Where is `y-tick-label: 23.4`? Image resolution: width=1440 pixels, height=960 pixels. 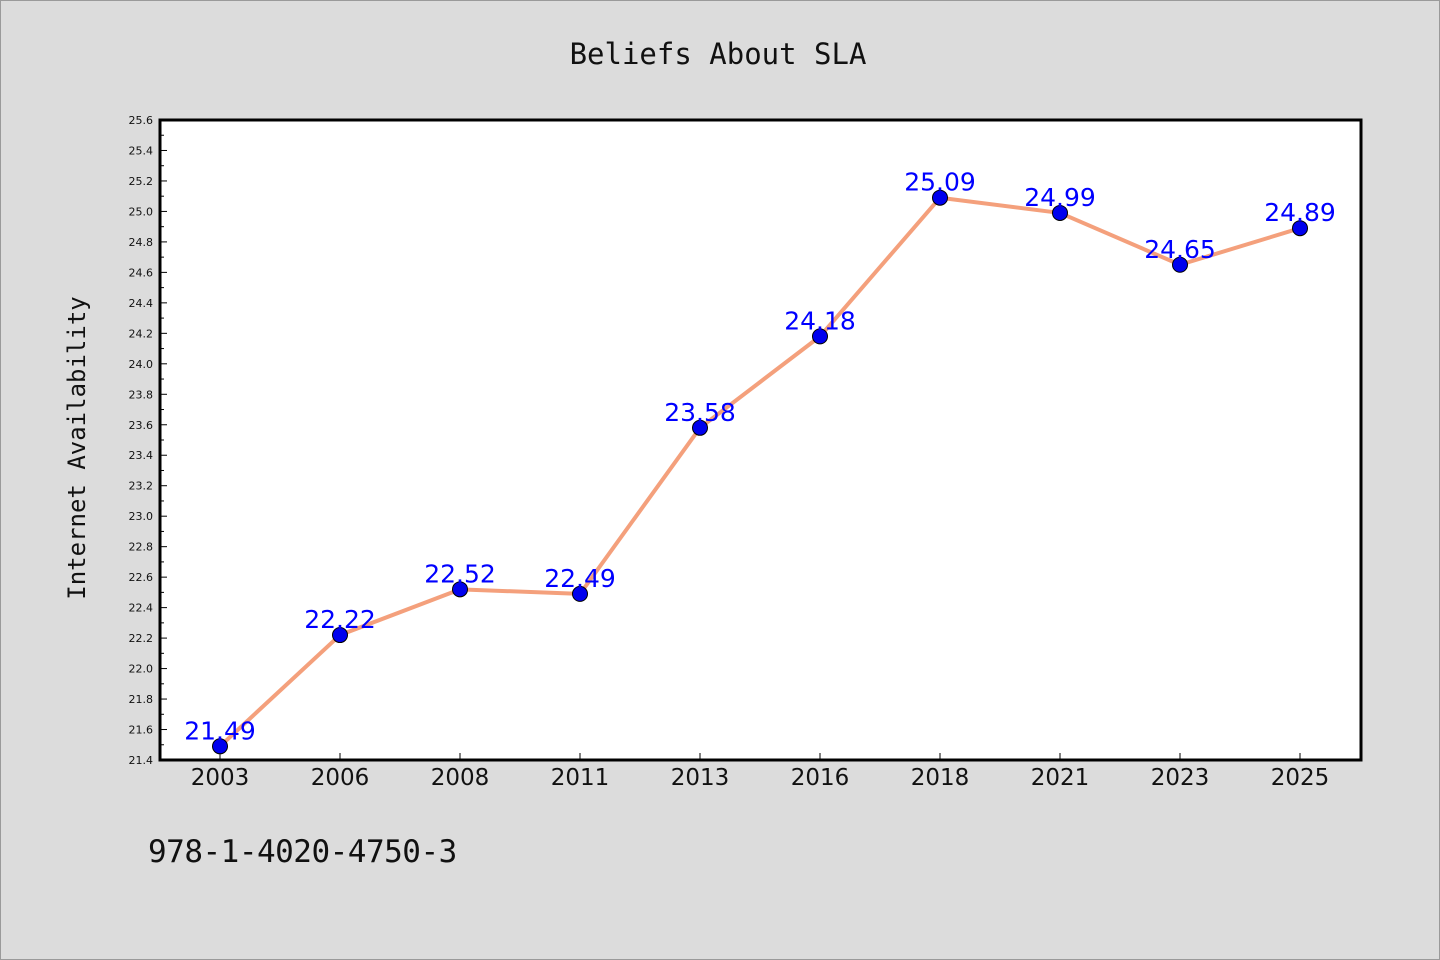
y-tick-label: 23.4 is located at coordinates (141, 455).